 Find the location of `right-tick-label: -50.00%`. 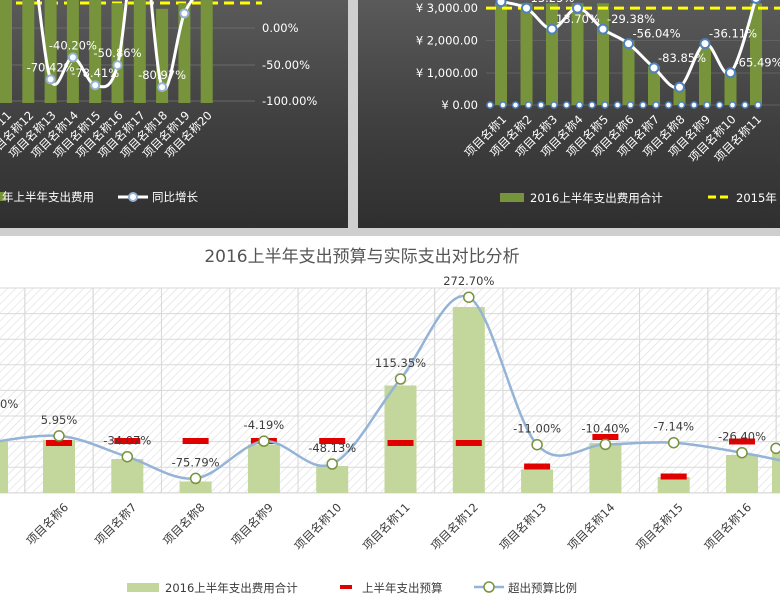

right-tick-label: -50.00% is located at coordinates (286, 65).